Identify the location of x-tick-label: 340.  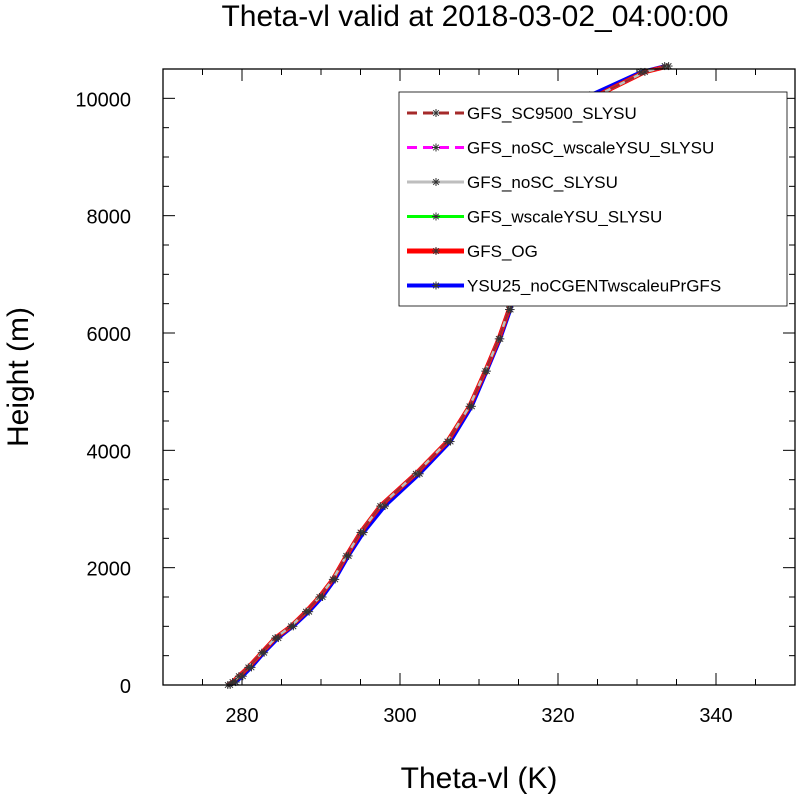
(715, 716).